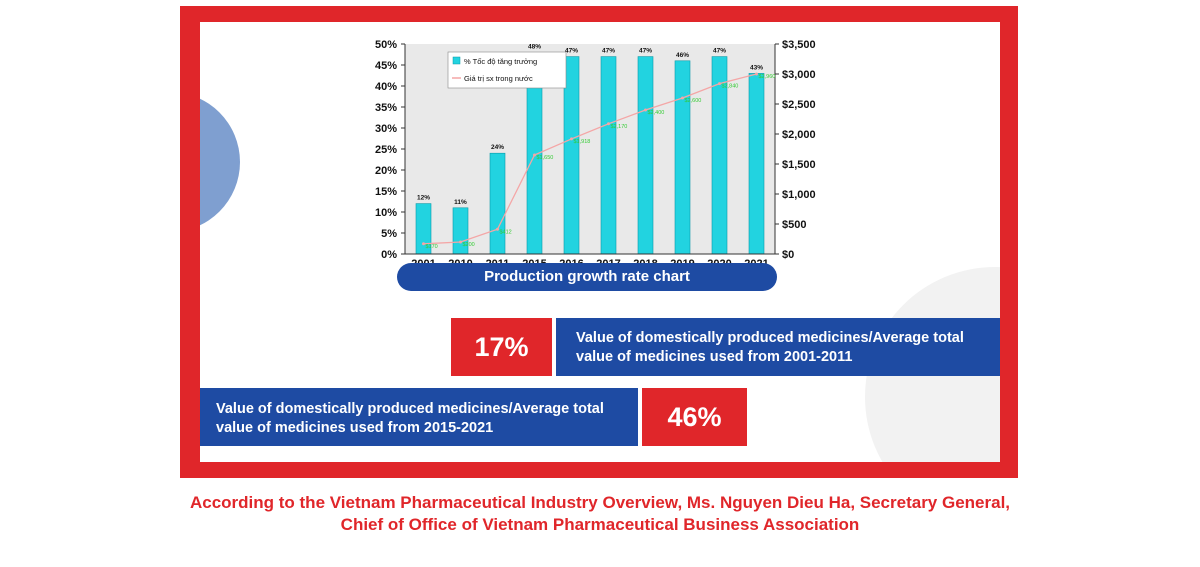  Describe the element at coordinates (506, 232) in the screenshot. I see `line-value-label: $412` at that location.